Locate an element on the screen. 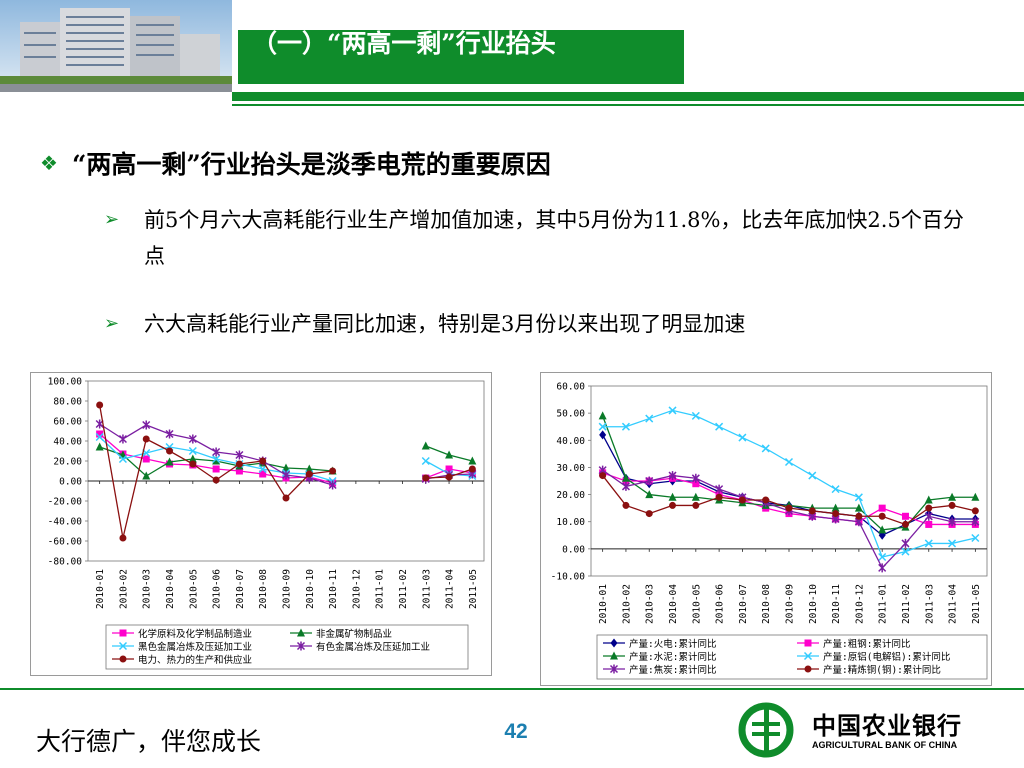  x-tick-label: 2010-05 is located at coordinates (193, 589).